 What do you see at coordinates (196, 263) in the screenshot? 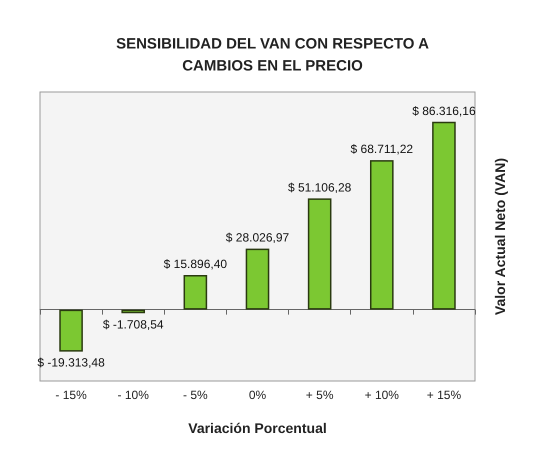
I see `data-label: $ 15.896,40` at bounding box center [196, 263].